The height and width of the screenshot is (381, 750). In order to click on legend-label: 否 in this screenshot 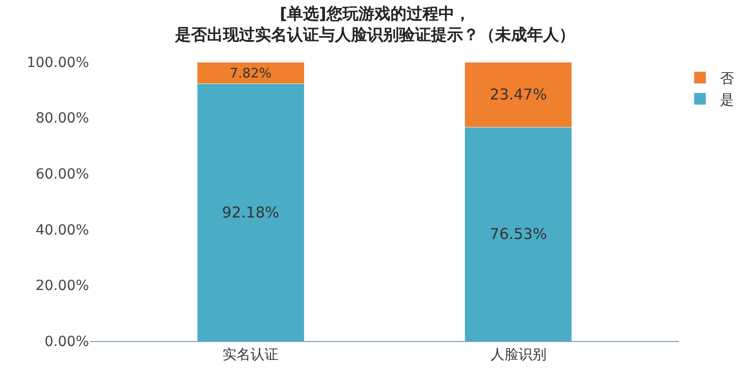, I will do `click(727, 79)`.